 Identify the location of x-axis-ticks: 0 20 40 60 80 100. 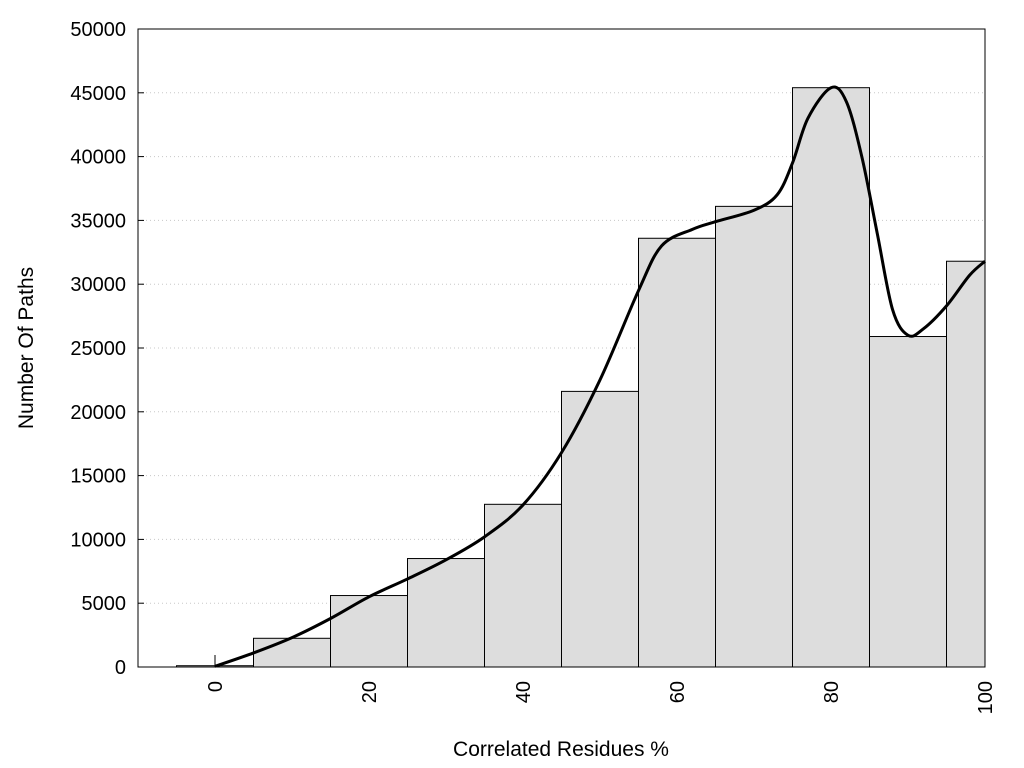
(601, 697).